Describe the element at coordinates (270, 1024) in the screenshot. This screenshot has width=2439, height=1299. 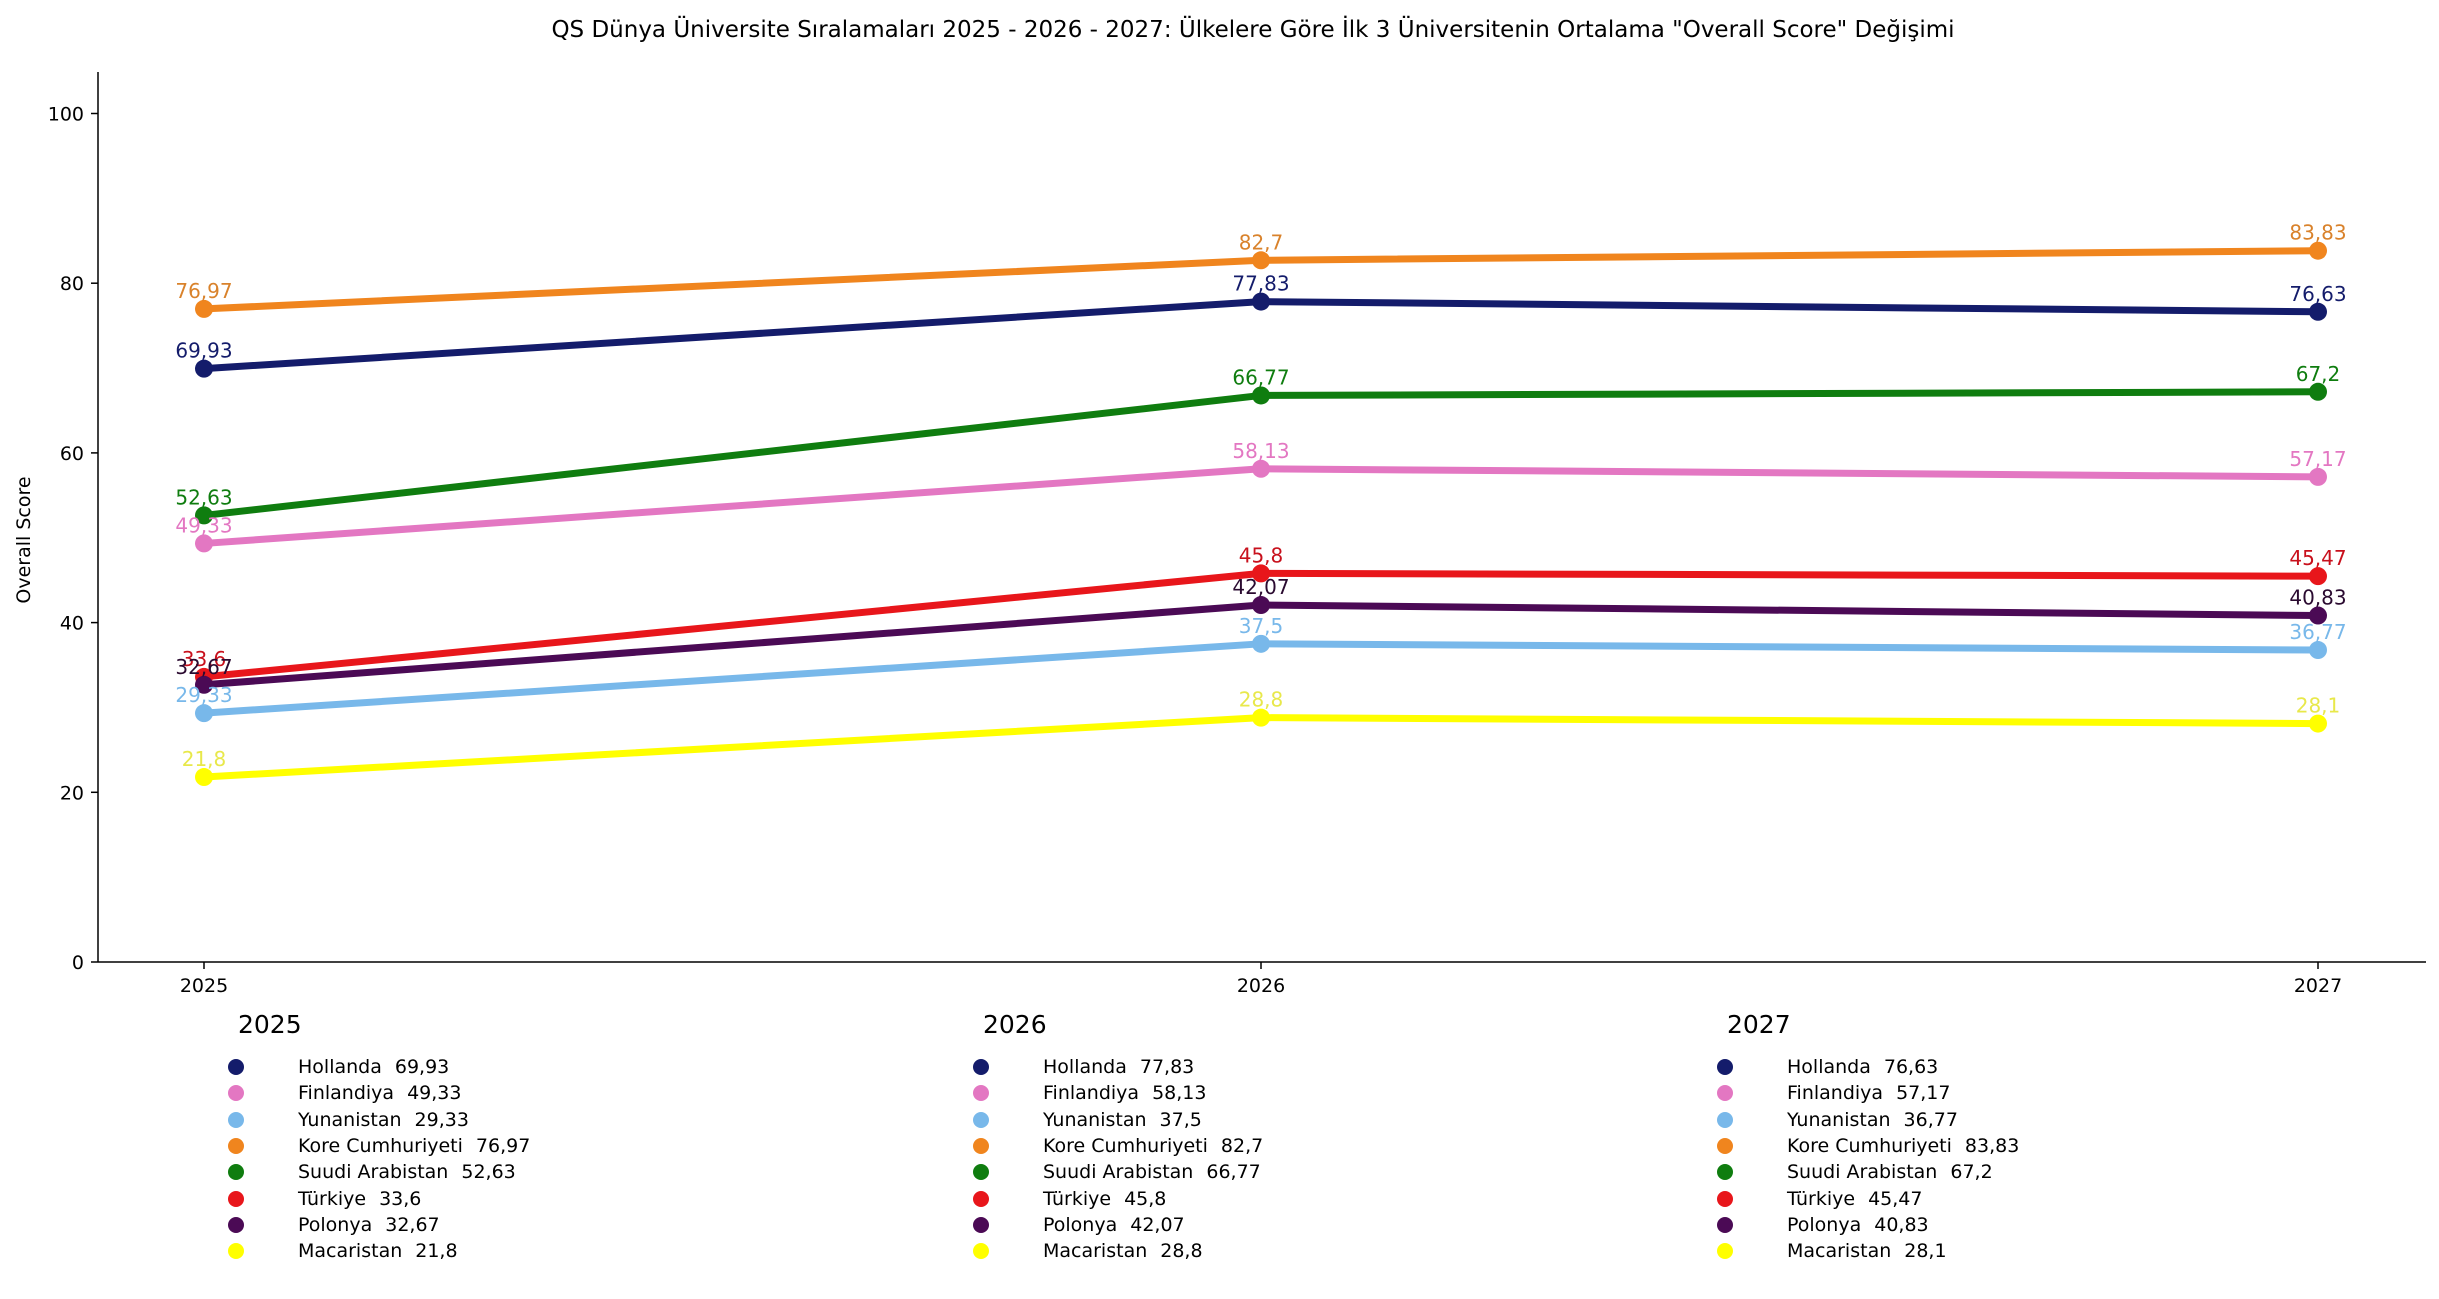
I see `legend-year-title: 2025` at that location.